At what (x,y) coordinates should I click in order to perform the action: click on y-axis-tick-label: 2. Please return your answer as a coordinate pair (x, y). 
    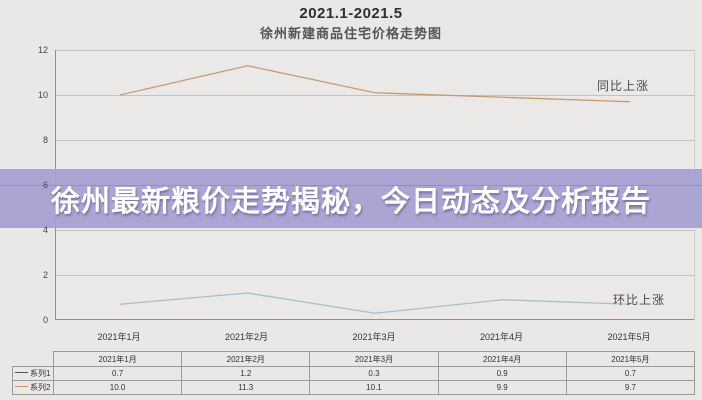
    Looking at the image, I should click on (45, 275).